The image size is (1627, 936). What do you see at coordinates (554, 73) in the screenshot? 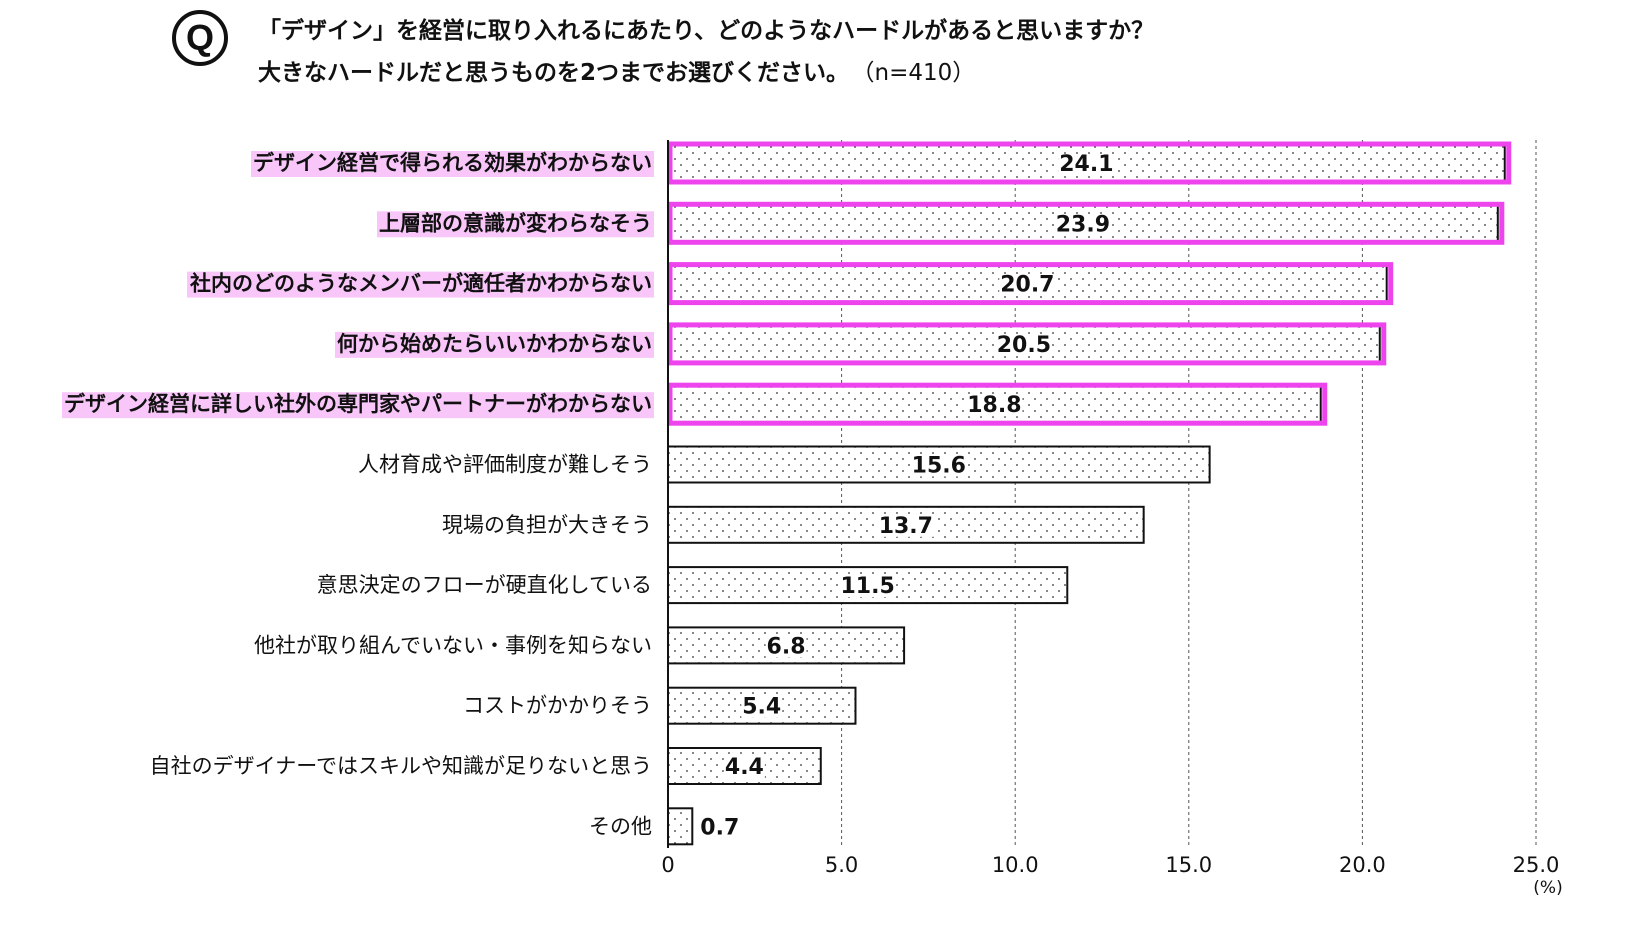
I see `question-line-2-main: 大きなハードルだと思うものを2つまでお選びください。` at bounding box center [554, 73].